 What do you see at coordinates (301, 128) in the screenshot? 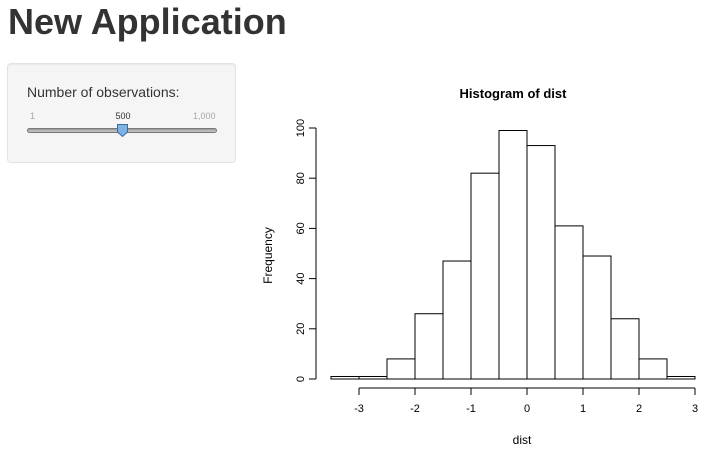
I see `y-tick-label: 100` at bounding box center [301, 128].